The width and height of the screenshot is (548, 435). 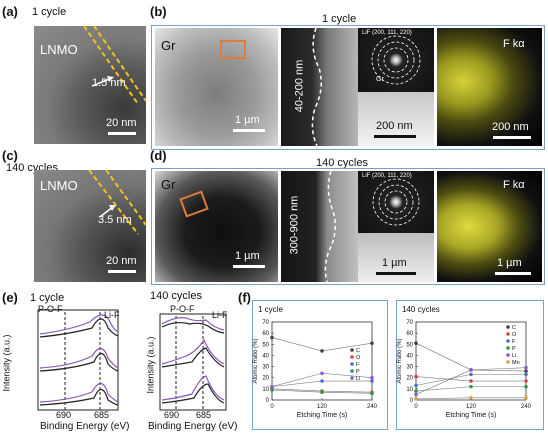 I want to click on xps-left-title: 1 cycle, so click(x=47, y=298).